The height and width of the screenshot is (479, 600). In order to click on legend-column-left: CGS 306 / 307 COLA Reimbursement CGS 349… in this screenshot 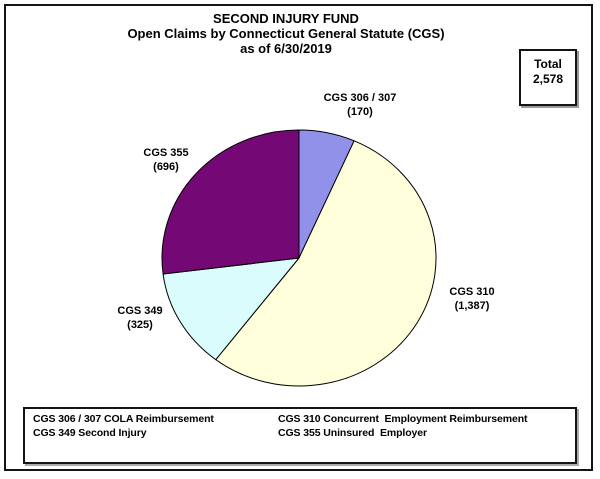, I will do `click(123, 426)`.